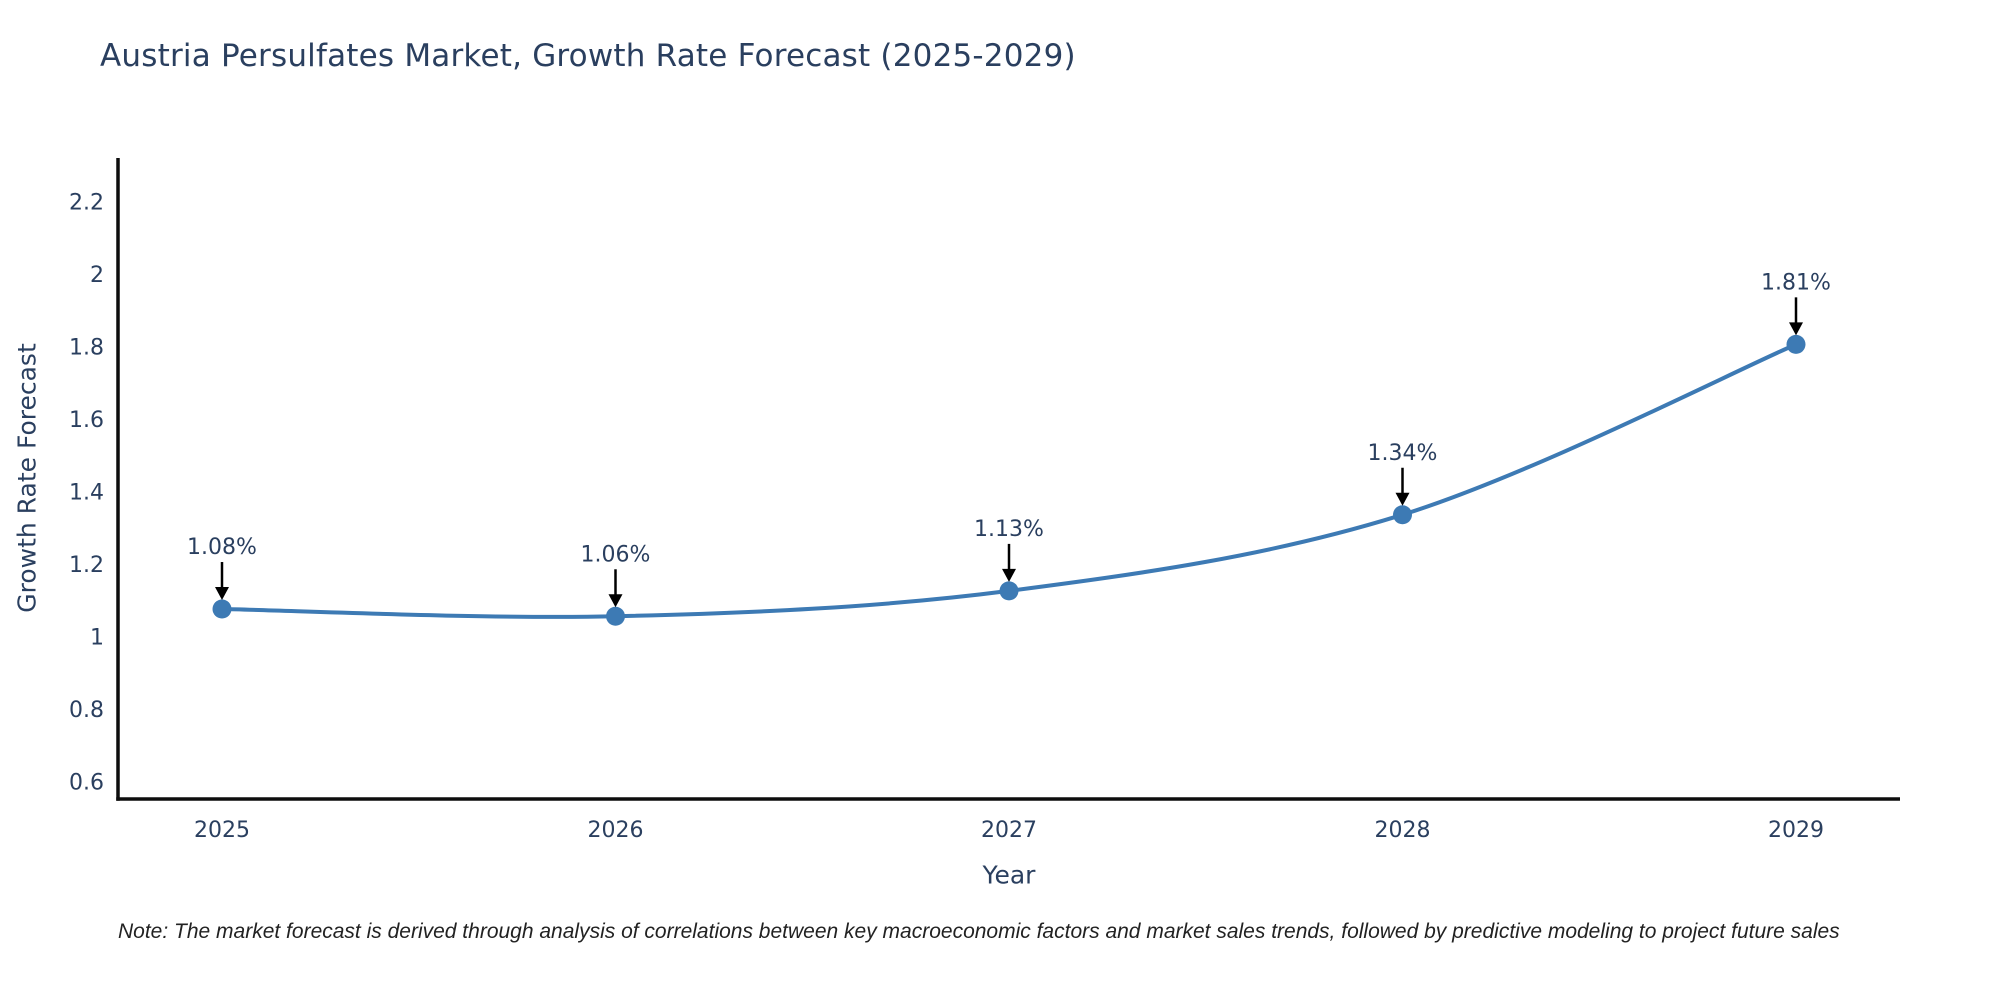 Image resolution: width=2000 pixels, height=1000 pixels. Describe the element at coordinates (222, 547) in the screenshot. I see `data-point-label: 1.08%` at that location.